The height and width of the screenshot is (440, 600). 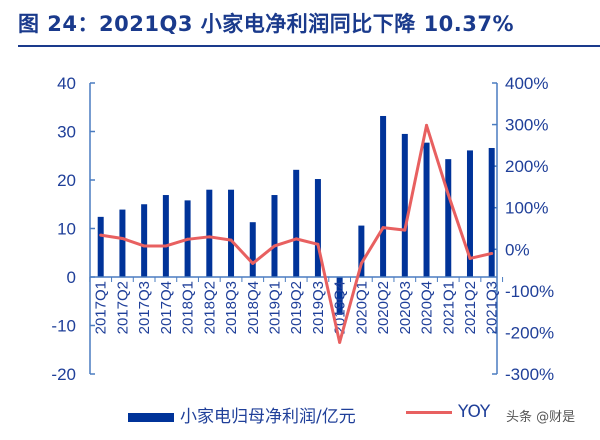 What do you see at coordinates (526, 166) in the screenshot?
I see `right-tick-label: 200%` at bounding box center [526, 166].